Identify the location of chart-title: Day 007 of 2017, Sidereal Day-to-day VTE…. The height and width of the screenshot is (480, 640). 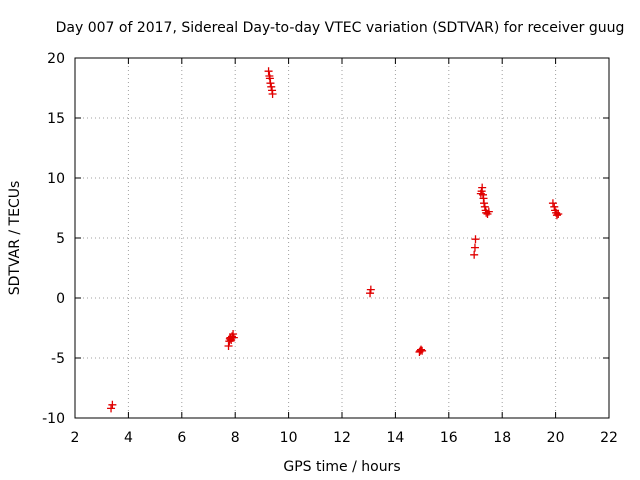
(340, 28).